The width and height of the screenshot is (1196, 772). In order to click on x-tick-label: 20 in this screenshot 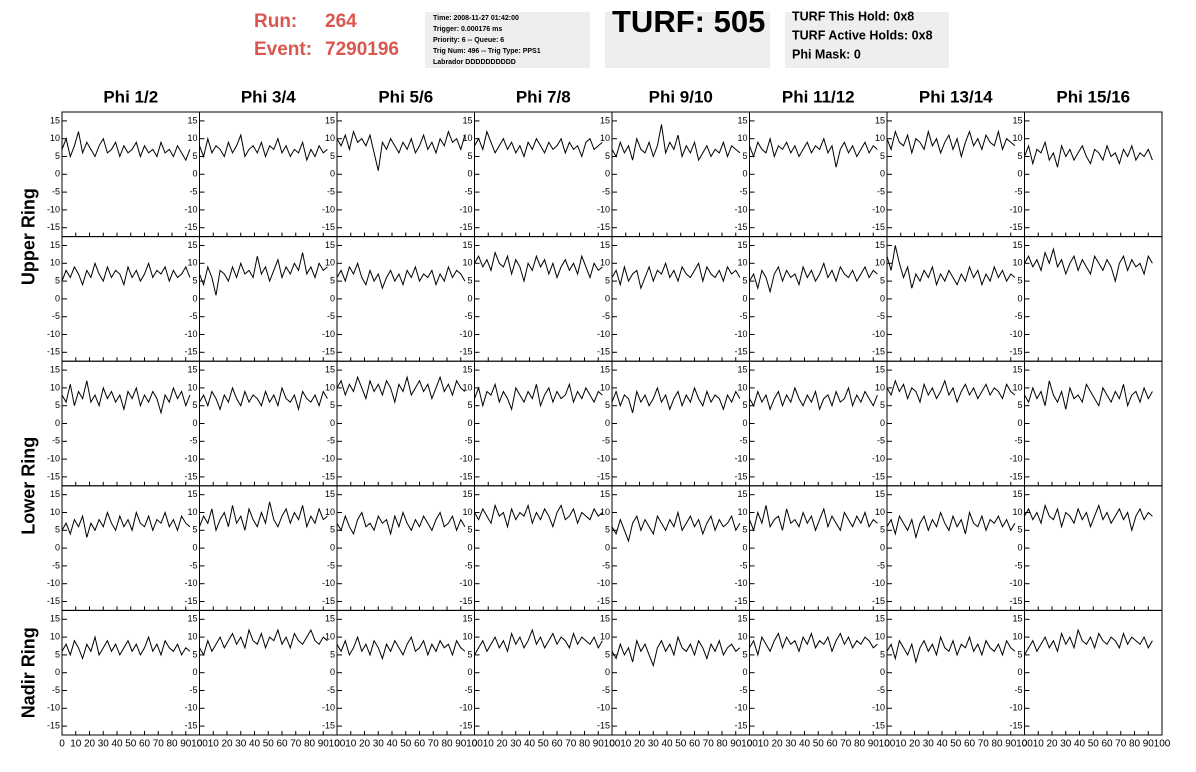, I will do `click(227, 744)`.